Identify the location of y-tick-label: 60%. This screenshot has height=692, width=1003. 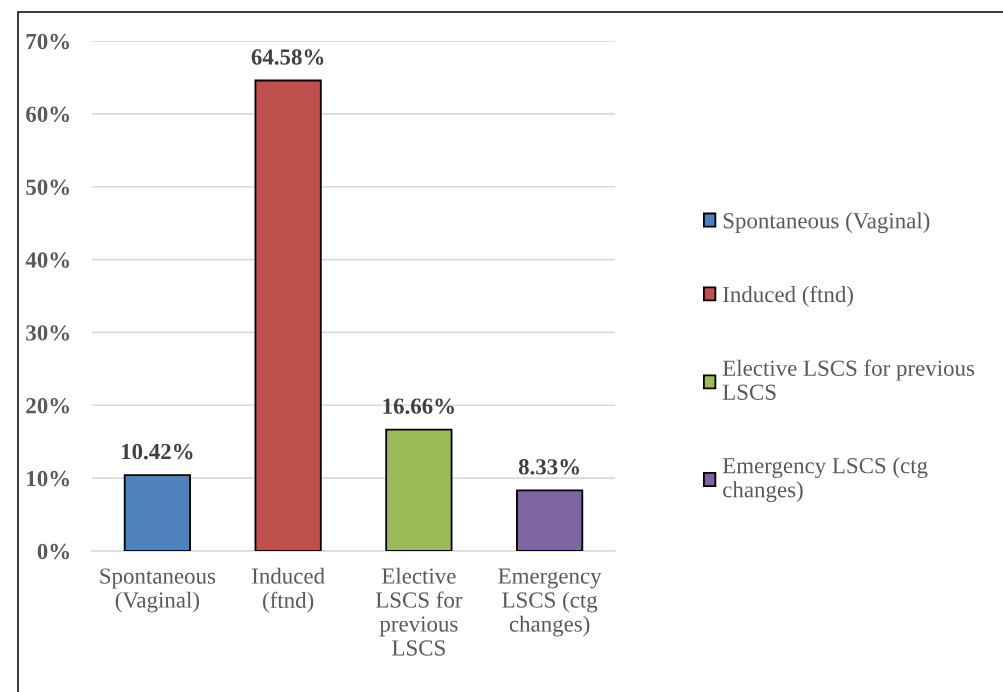
(48, 114).